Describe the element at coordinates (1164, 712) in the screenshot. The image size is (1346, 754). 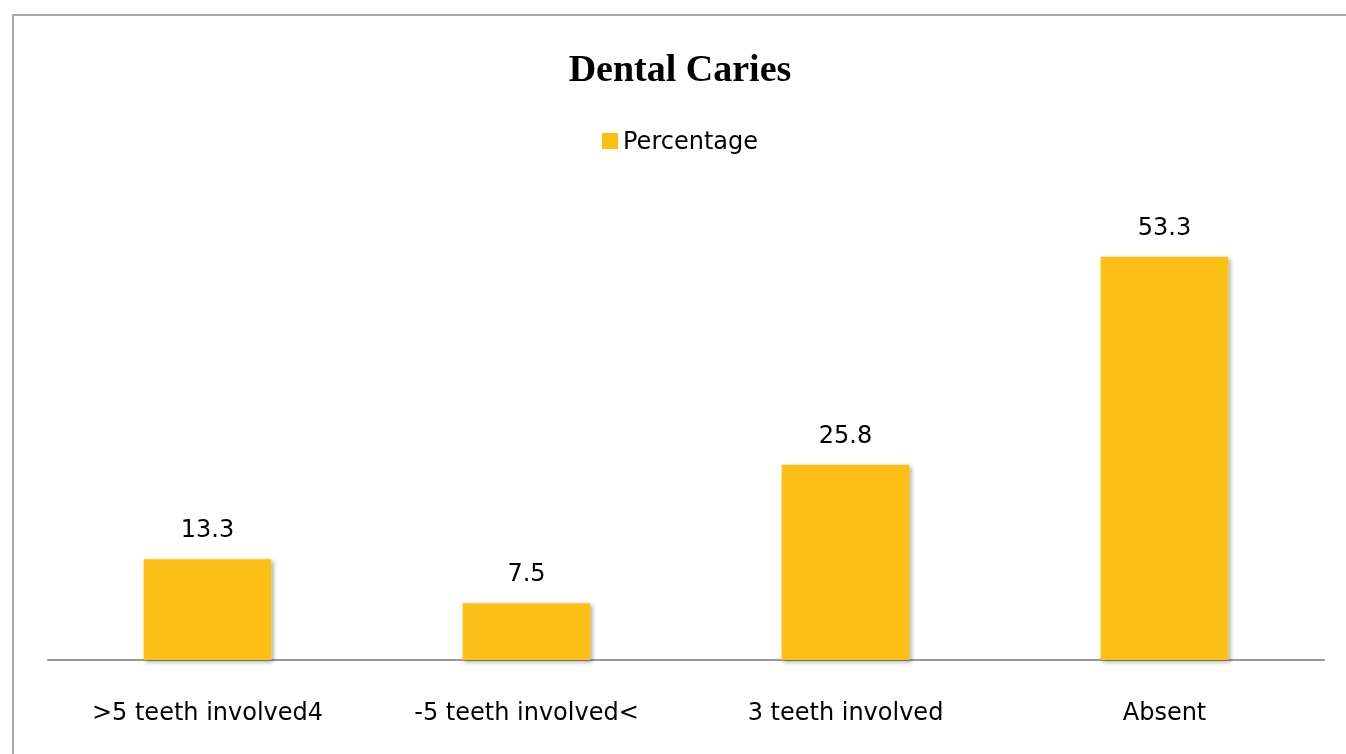
I see `x-tick-label: Absent` at that location.